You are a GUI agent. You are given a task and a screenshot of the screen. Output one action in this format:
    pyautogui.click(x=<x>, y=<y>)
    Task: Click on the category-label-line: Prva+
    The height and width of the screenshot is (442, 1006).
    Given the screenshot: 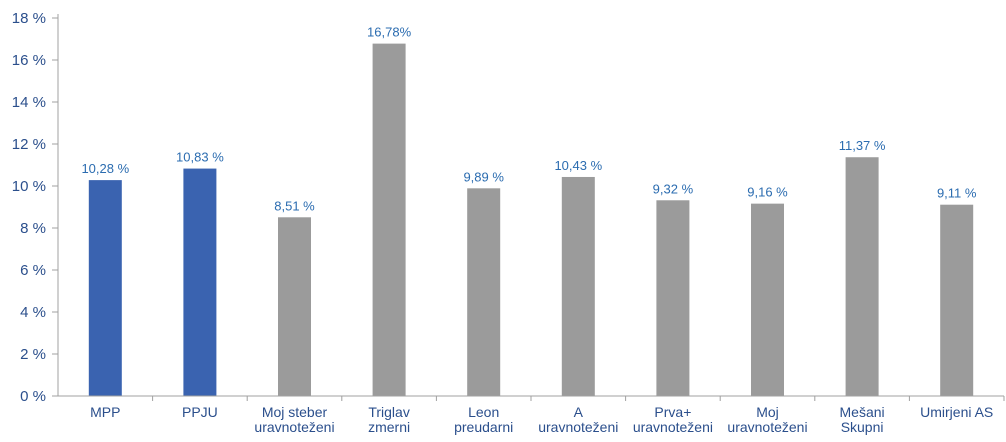 What is the action you would take?
    pyautogui.click(x=672, y=412)
    